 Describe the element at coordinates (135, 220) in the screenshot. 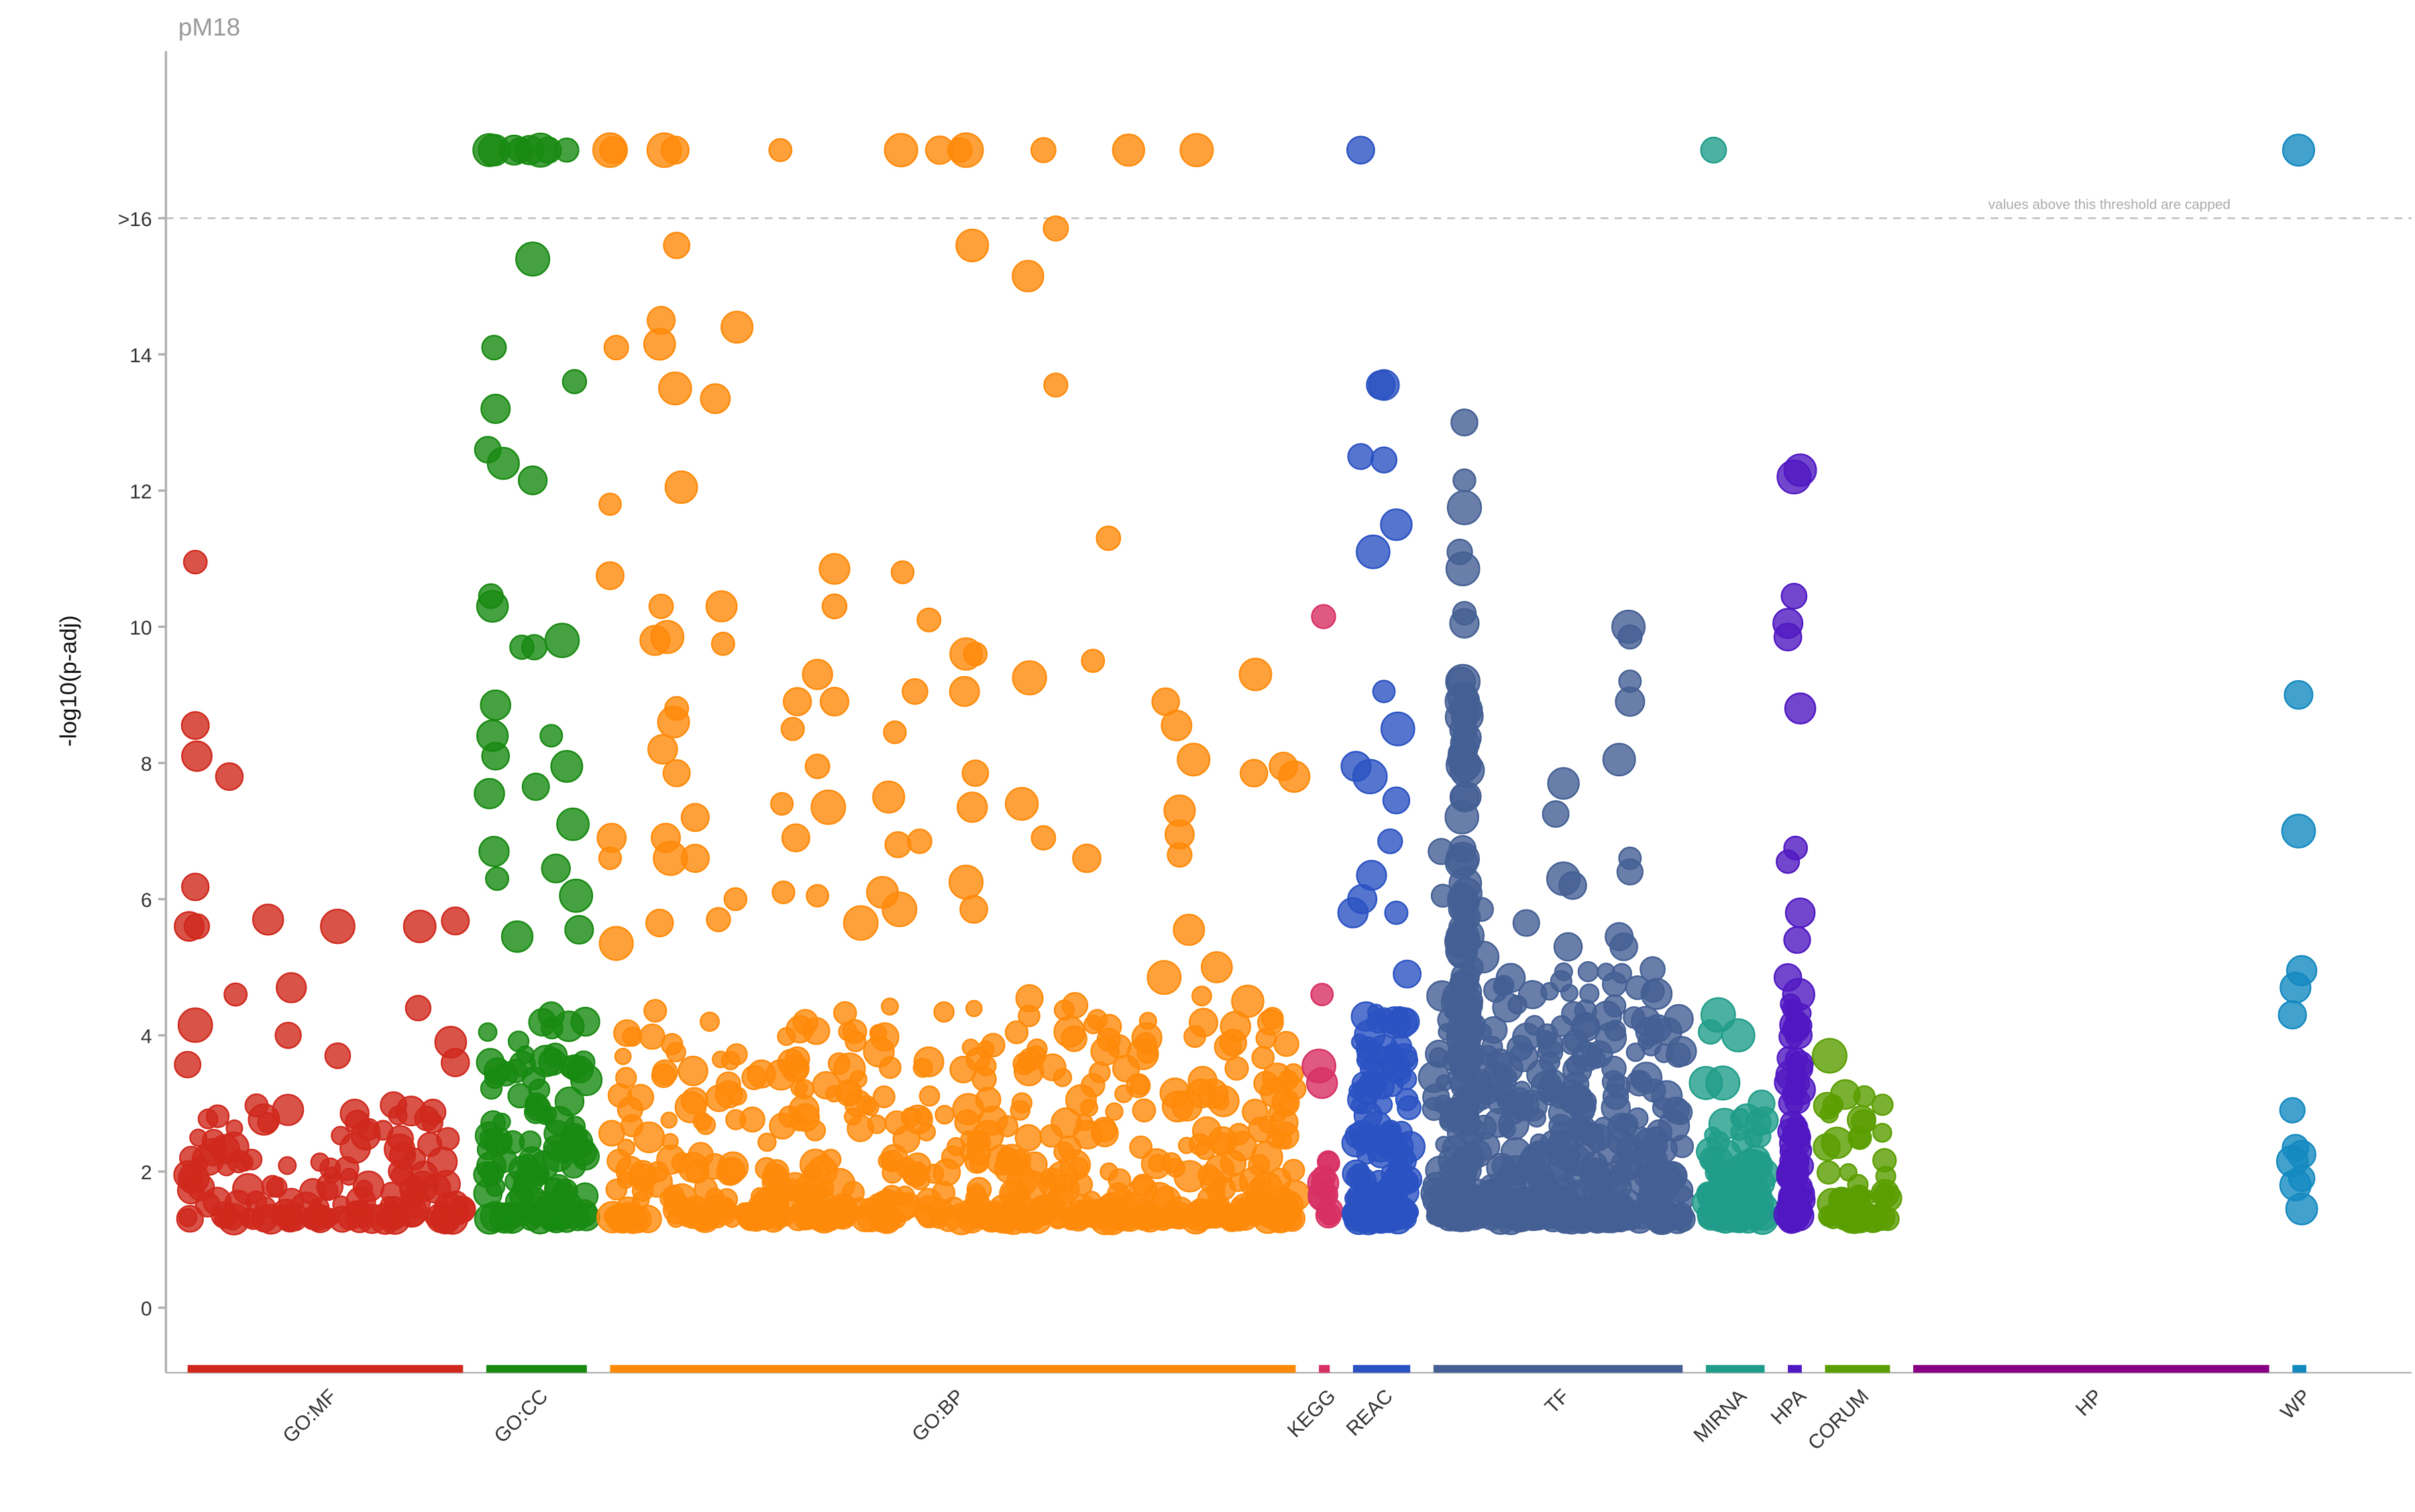

I see `y-tick-label: >16` at that location.